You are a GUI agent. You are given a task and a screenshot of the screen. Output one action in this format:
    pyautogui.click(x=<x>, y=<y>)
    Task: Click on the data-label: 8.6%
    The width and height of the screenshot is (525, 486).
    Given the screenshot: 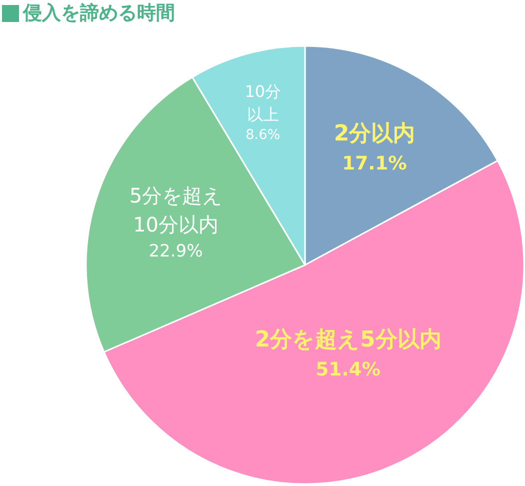 What is the action you would take?
    pyautogui.click(x=263, y=136)
    